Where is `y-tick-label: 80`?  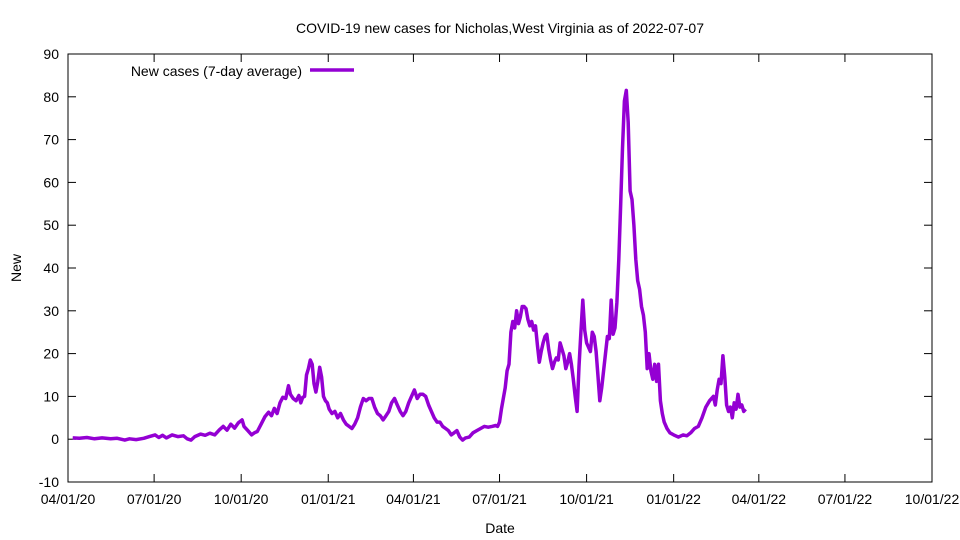
y-tick-label: 80 is located at coordinates (51, 97).